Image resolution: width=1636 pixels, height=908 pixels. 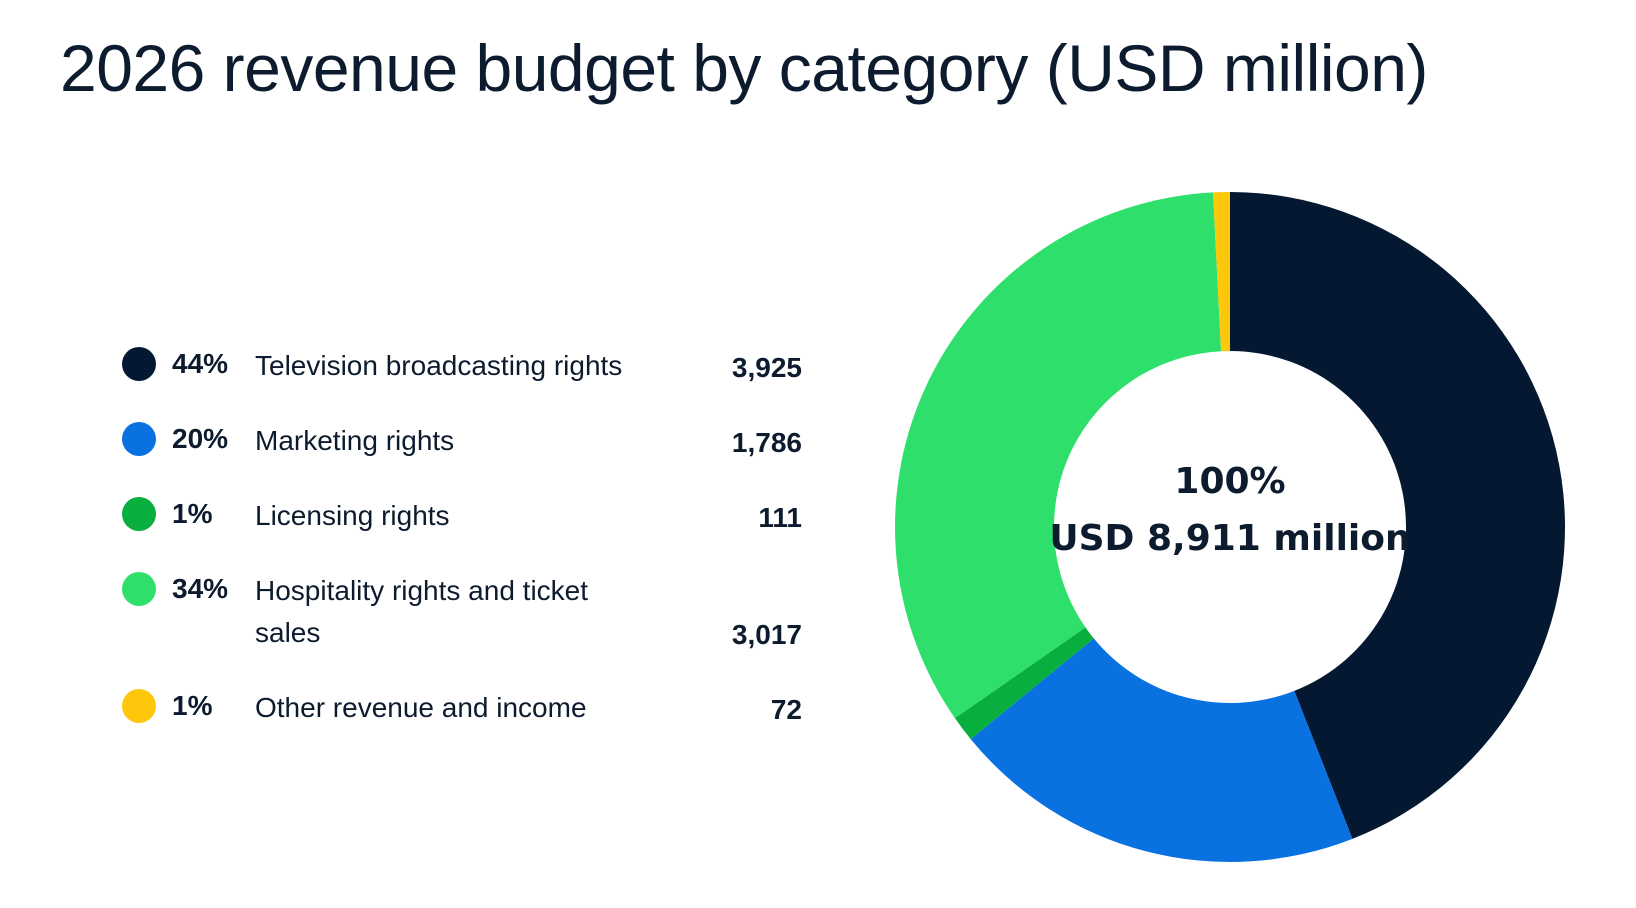 I want to click on legend-item-licensing: 1% Licensing rights 111, so click(x=462, y=516).